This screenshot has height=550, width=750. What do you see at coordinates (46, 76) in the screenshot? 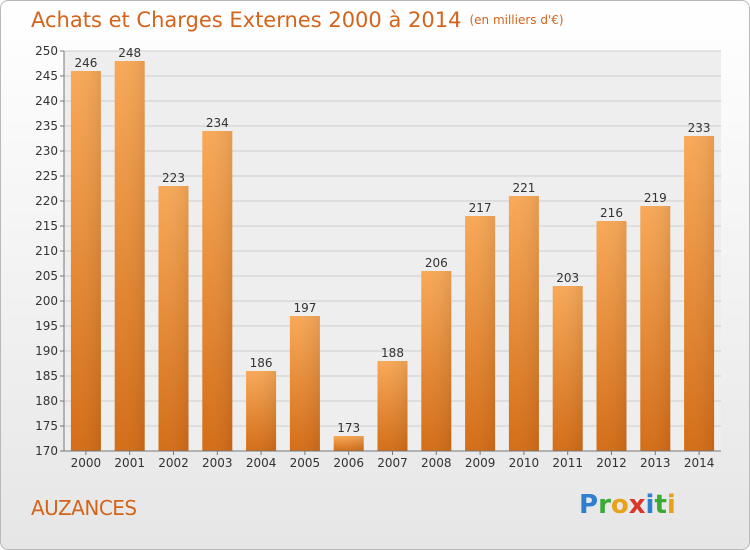
I see `y-tick-label: 245` at bounding box center [46, 76].